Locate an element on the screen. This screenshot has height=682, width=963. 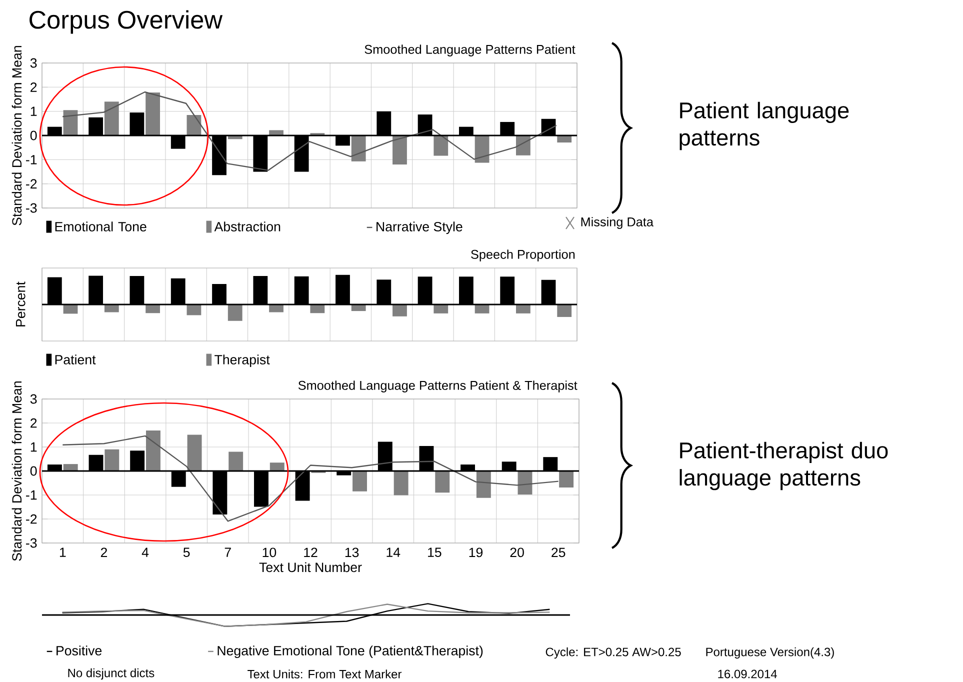
chart-title: Corpus Overview is located at coordinates (126, 22).